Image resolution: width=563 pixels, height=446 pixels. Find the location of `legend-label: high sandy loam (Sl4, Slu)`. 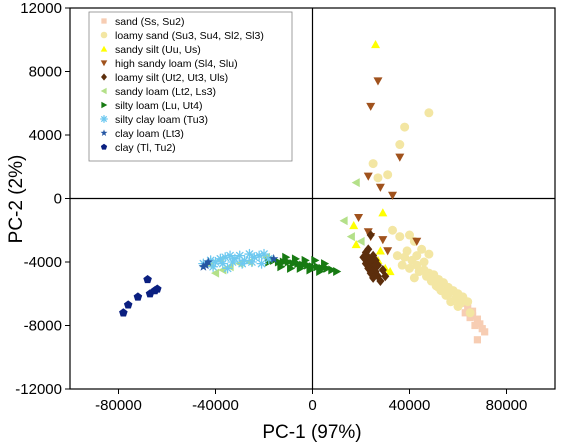

legend-label: high sandy loam (Sl4, Slu) is located at coordinates (176, 64).